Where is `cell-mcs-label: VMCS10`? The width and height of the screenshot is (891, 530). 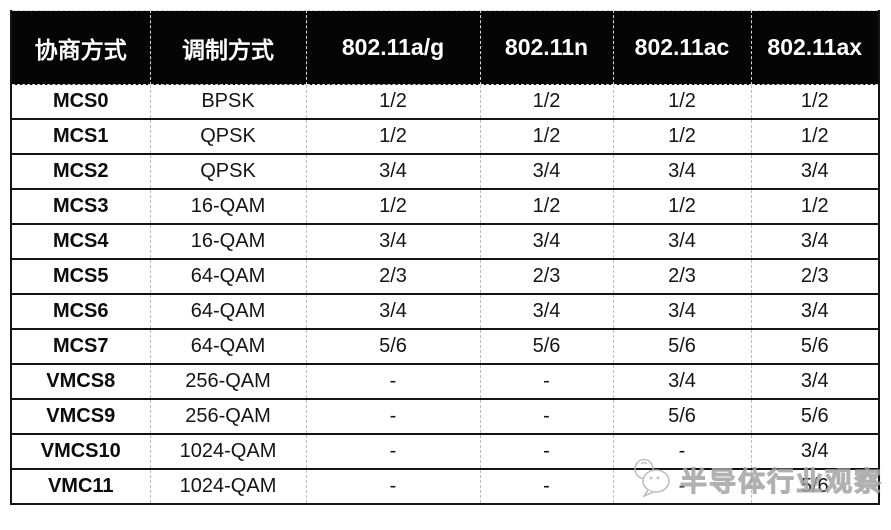
cell-mcs-label: VMCS10 is located at coordinates (80, 451).